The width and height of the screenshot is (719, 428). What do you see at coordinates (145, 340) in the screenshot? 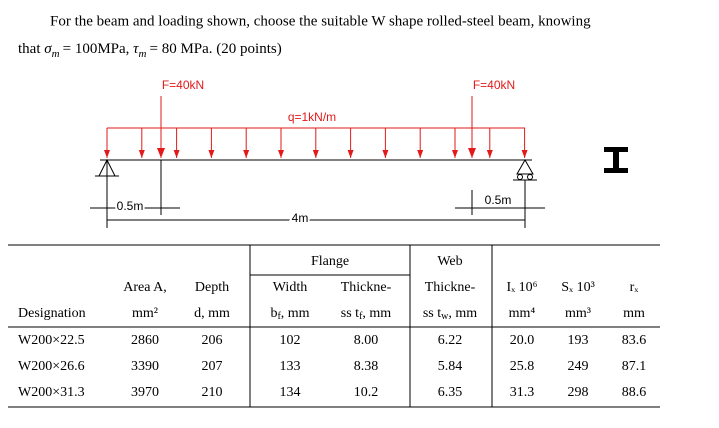
I see `table-cell: 2860` at bounding box center [145, 340].